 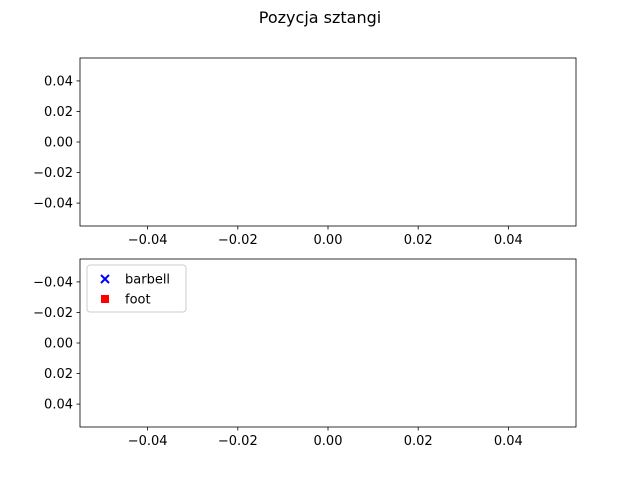 I want to click on legend-marker-foot, so click(x=105, y=299).